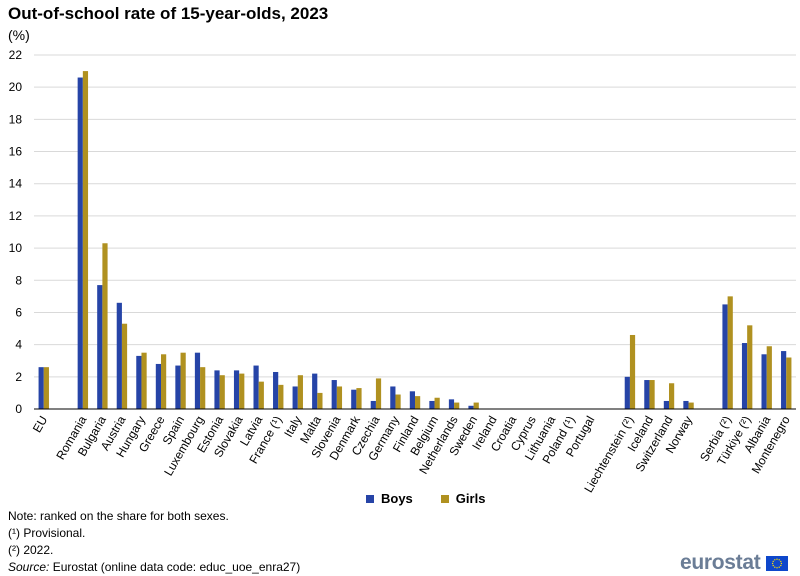  I want to click on y-tick-label: 0, so click(18, 409).